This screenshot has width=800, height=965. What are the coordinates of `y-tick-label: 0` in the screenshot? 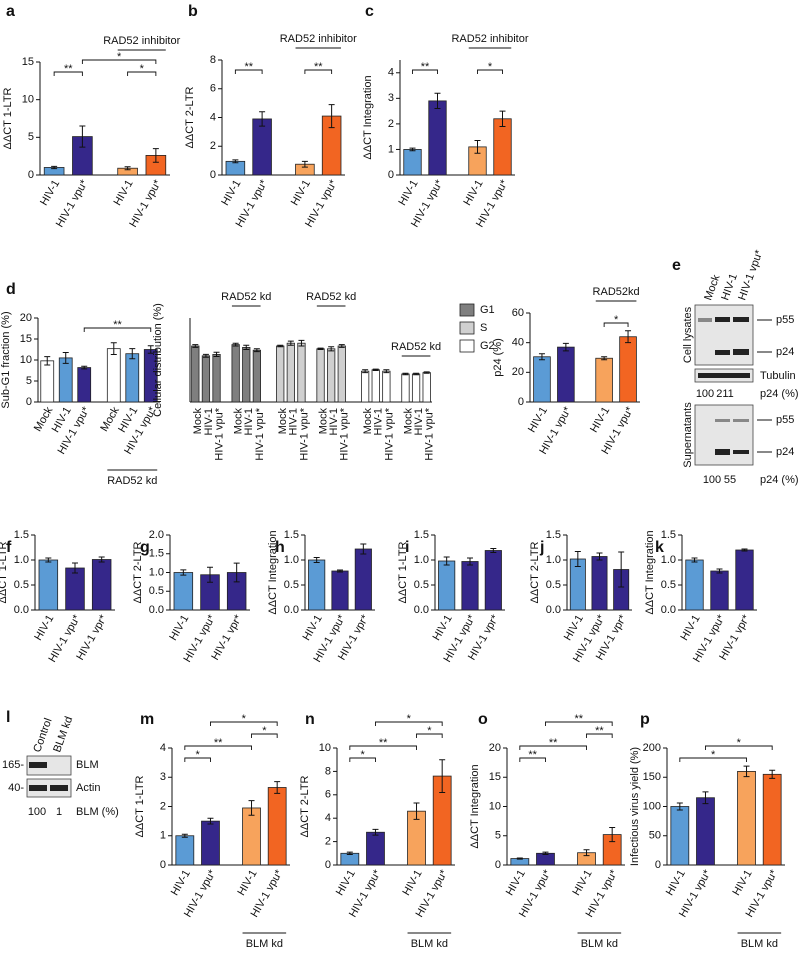 It's located at (328, 865).